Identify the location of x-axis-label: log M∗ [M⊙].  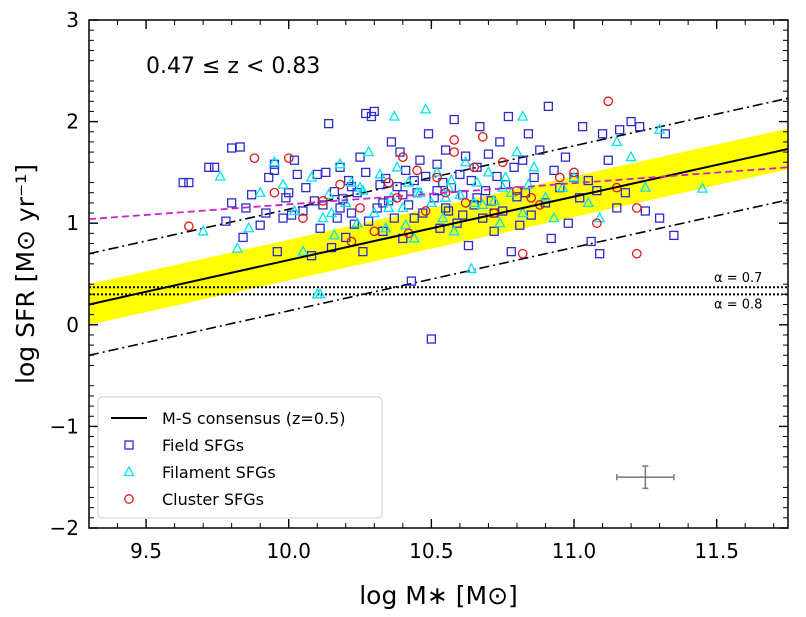
(438, 595).